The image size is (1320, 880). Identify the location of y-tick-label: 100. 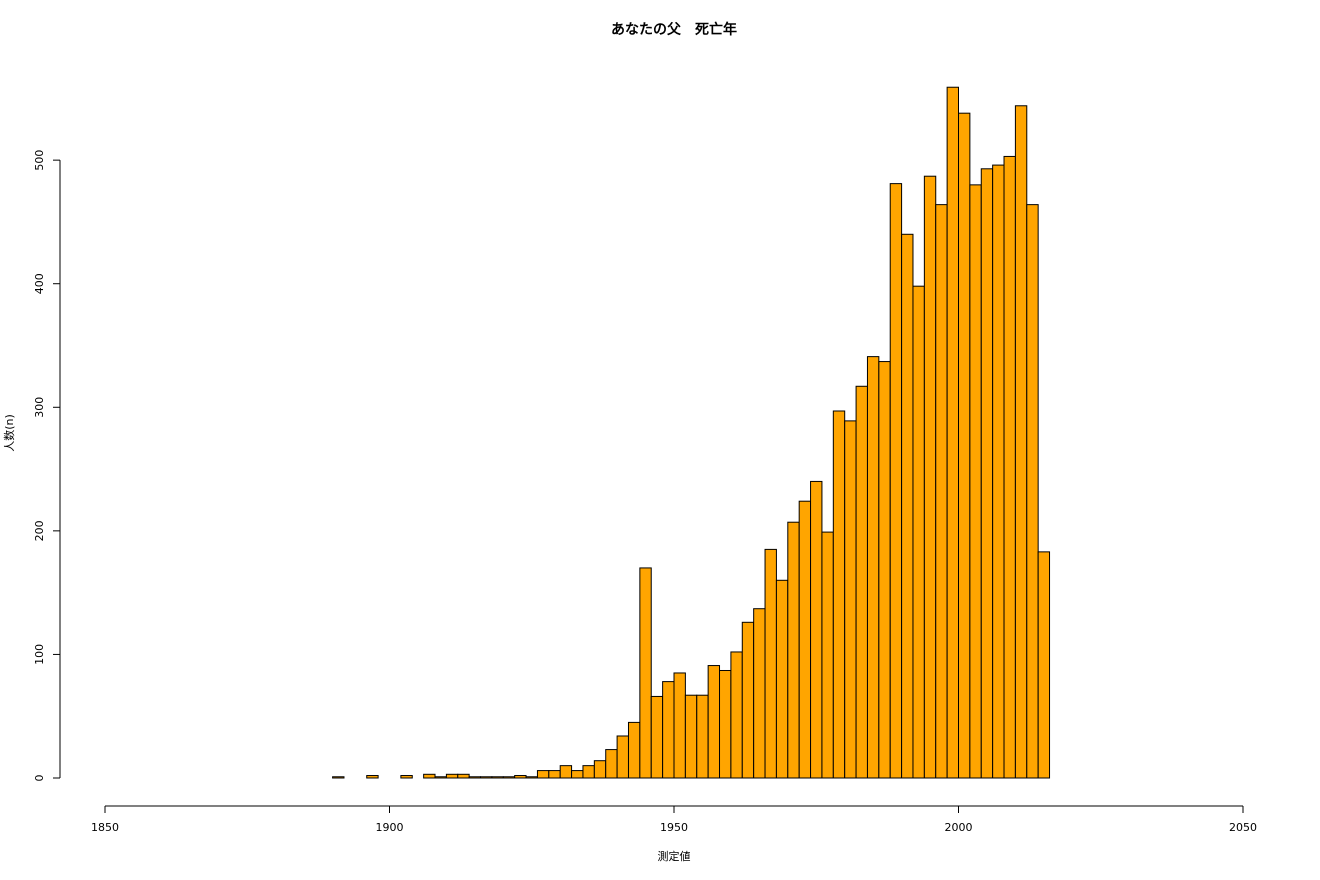
(39, 654).